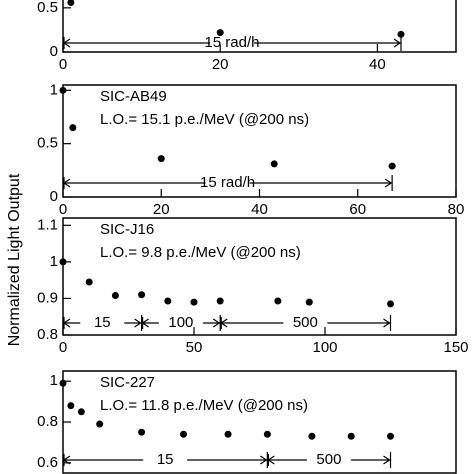 Image resolution: width=474 pixels, height=474 pixels. Describe the element at coordinates (357, 209) in the screenshot. I see `x-tick-label: 60` at that location.